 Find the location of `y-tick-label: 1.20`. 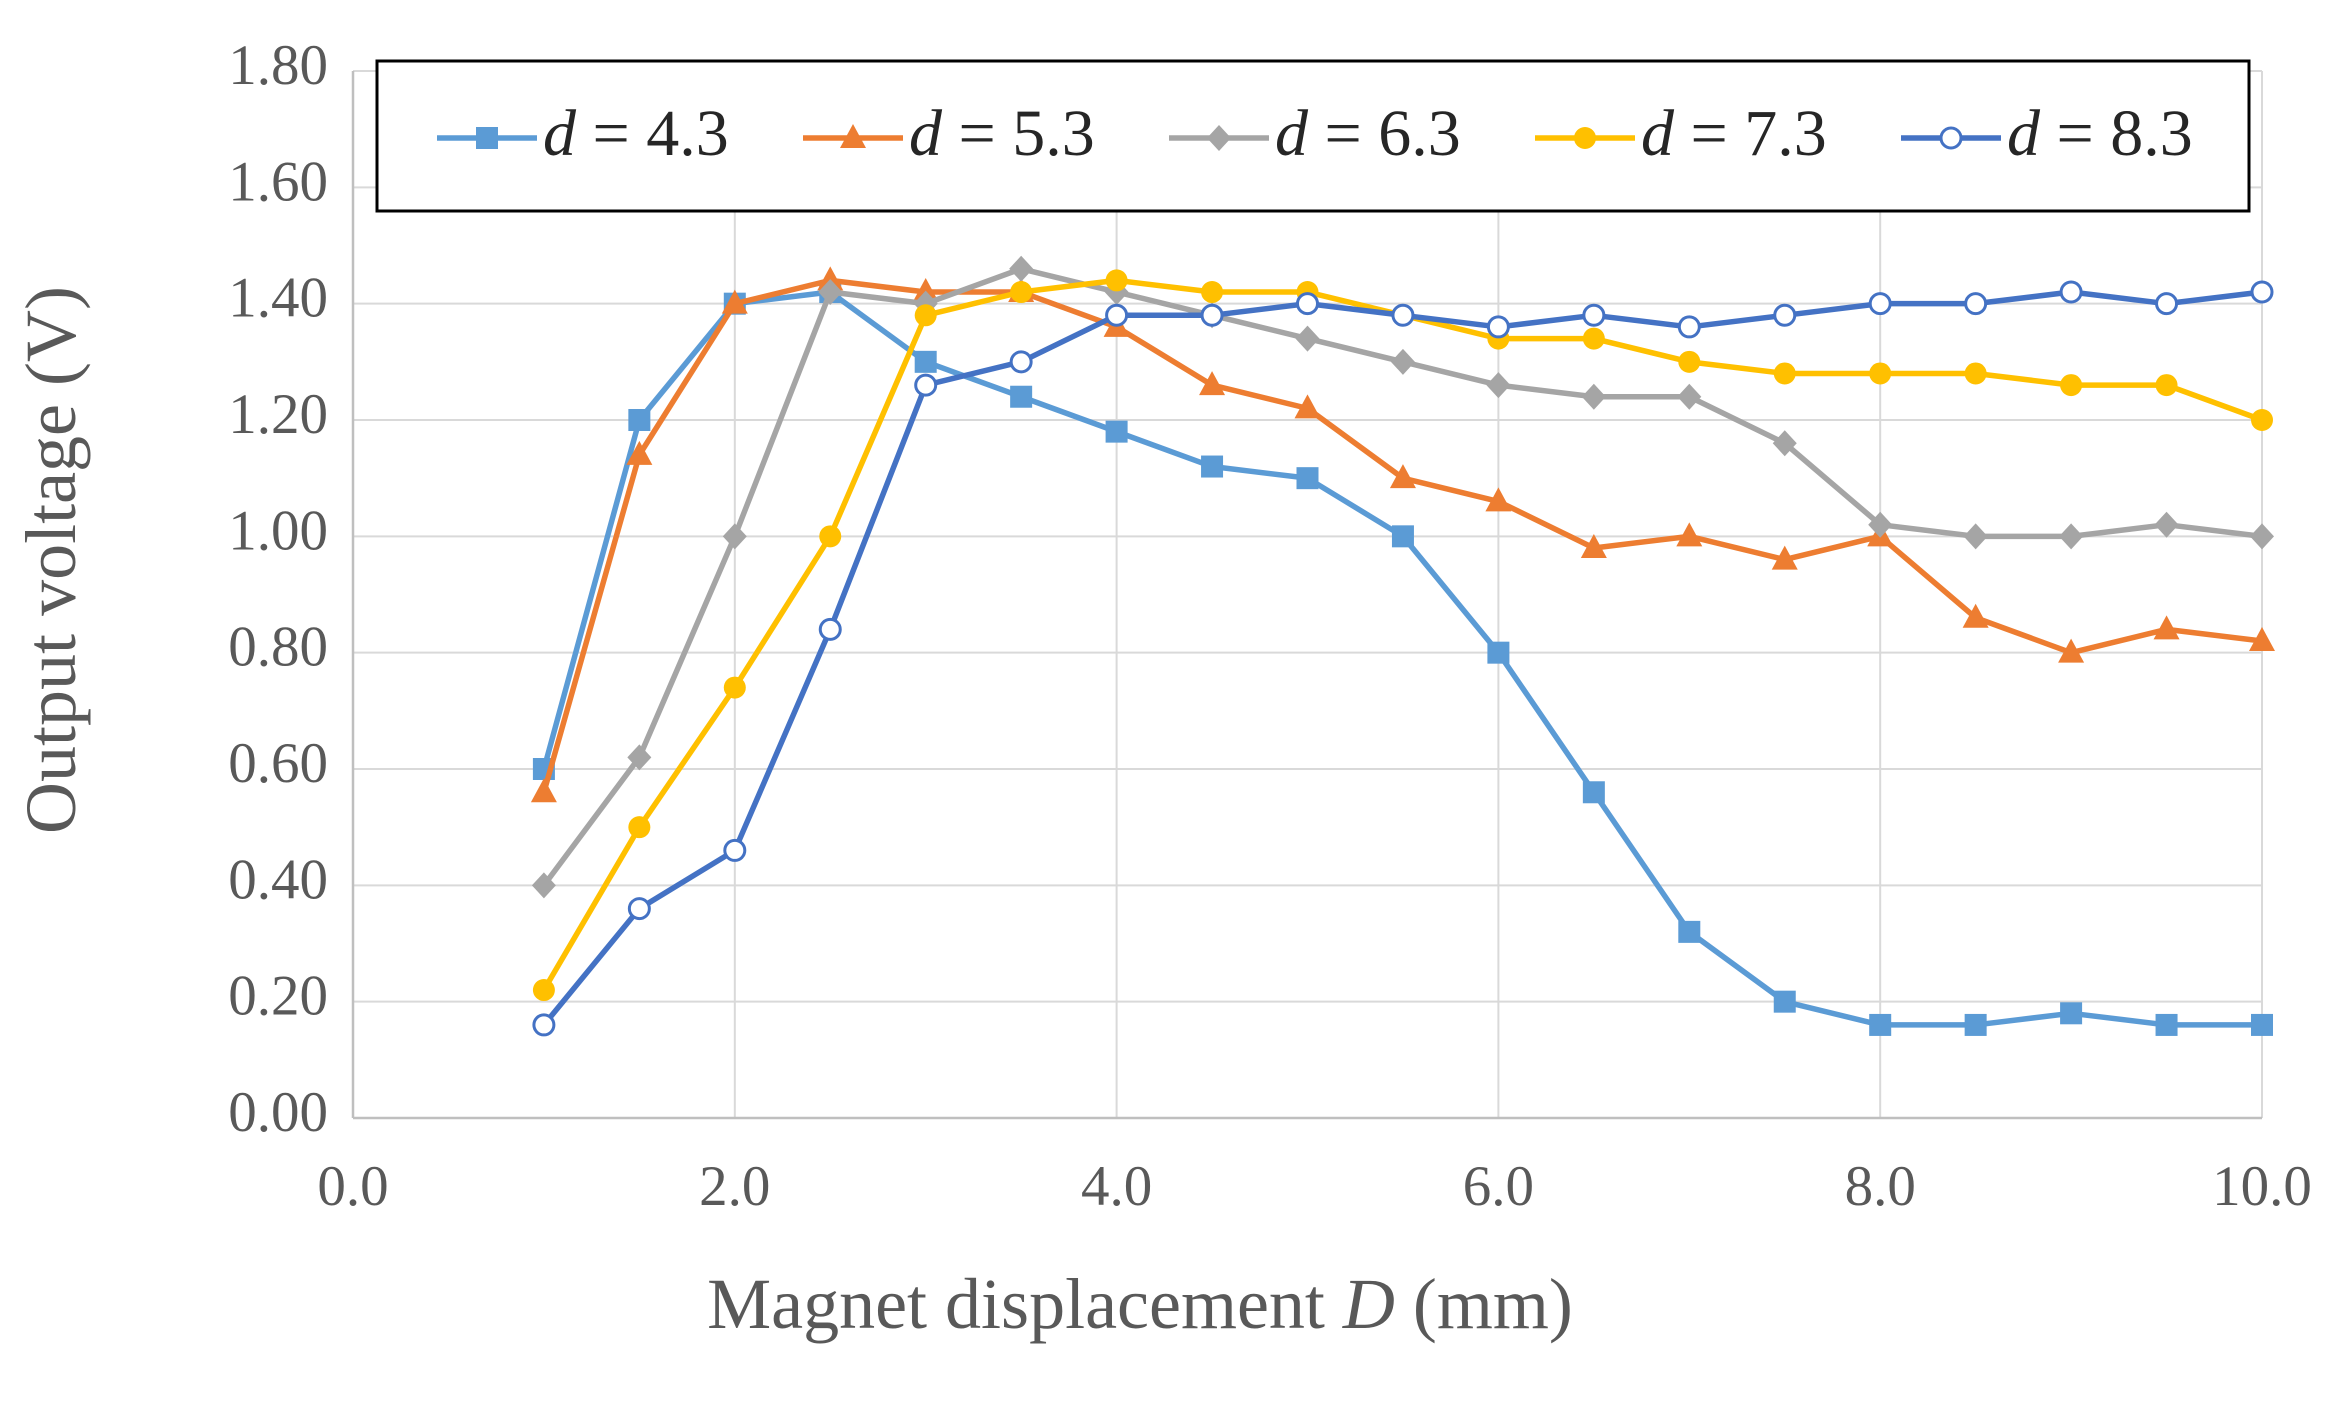

y-tick-label: 1.20 is located at coordinates (278, 414).